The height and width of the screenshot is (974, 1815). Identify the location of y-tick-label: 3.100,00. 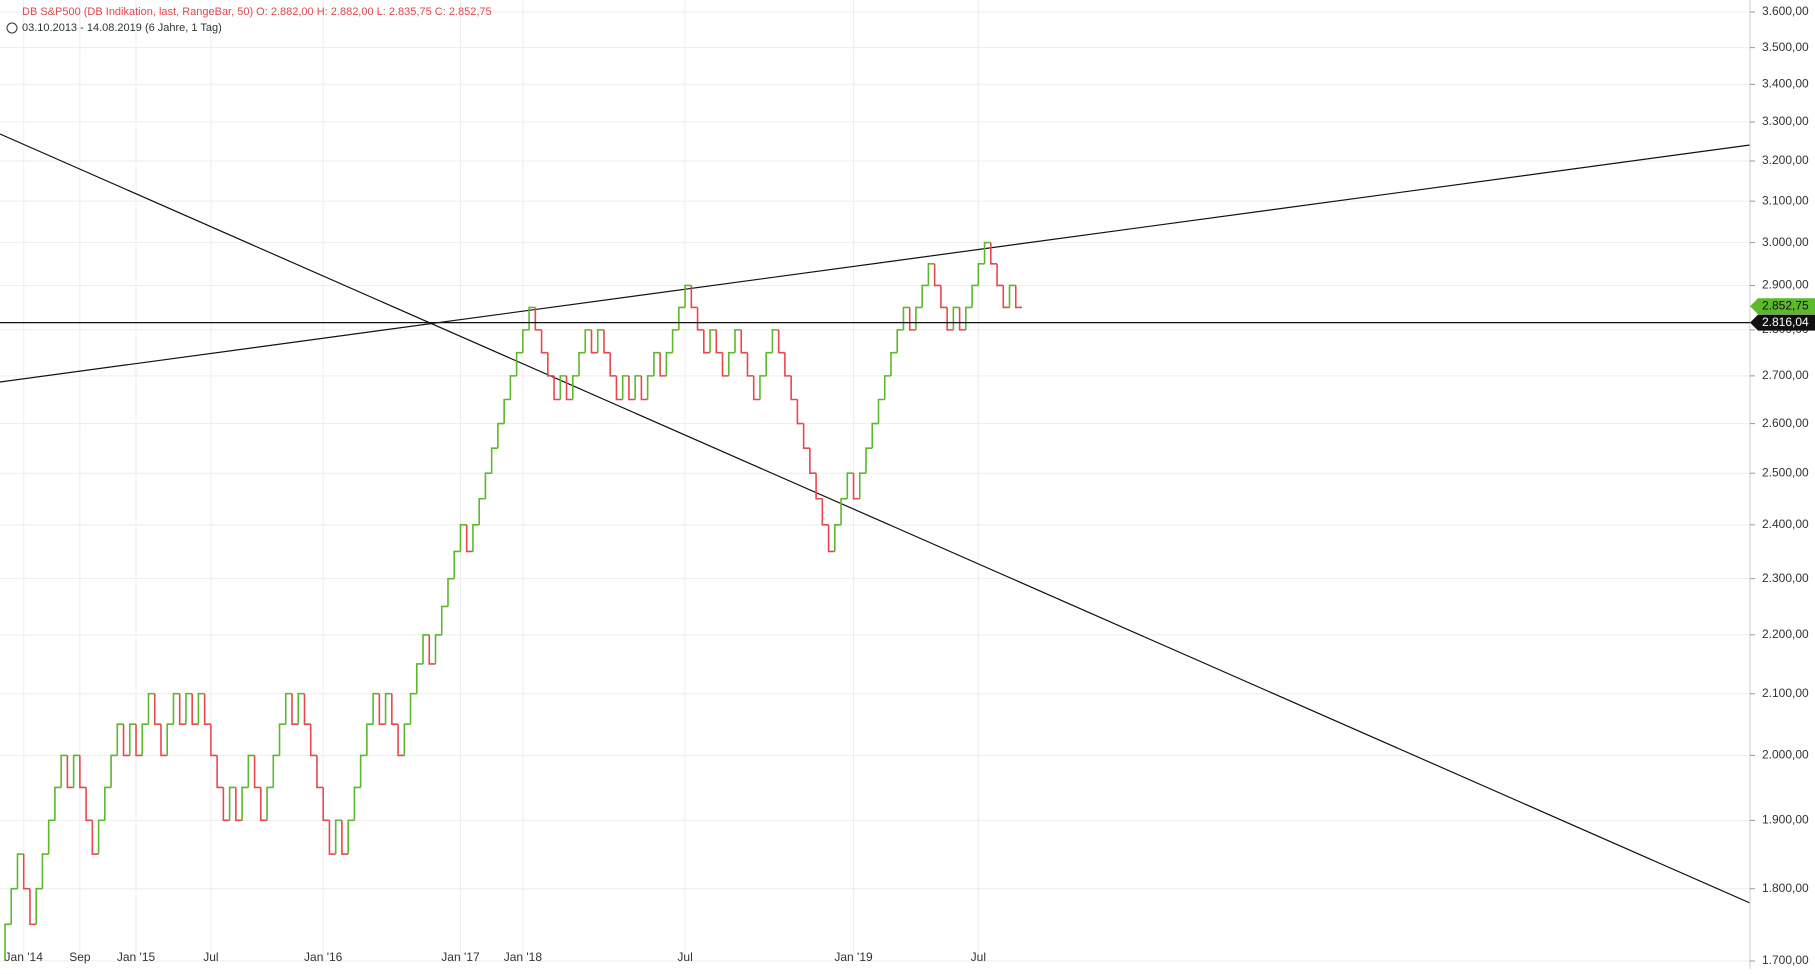
(1785, 200).